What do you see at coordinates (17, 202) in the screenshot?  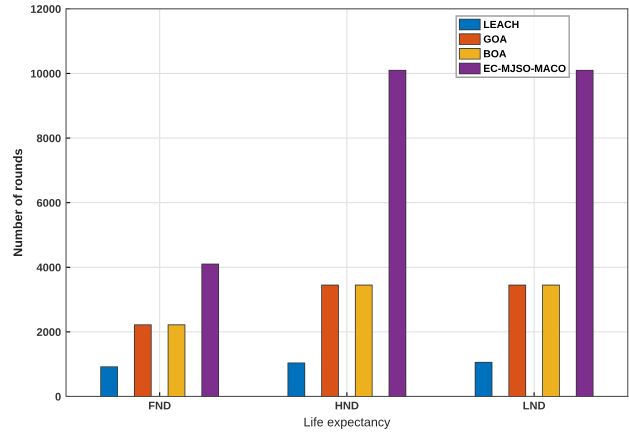 I see `y-axis-title: Number of rounds` at bounding box center [17, 202].